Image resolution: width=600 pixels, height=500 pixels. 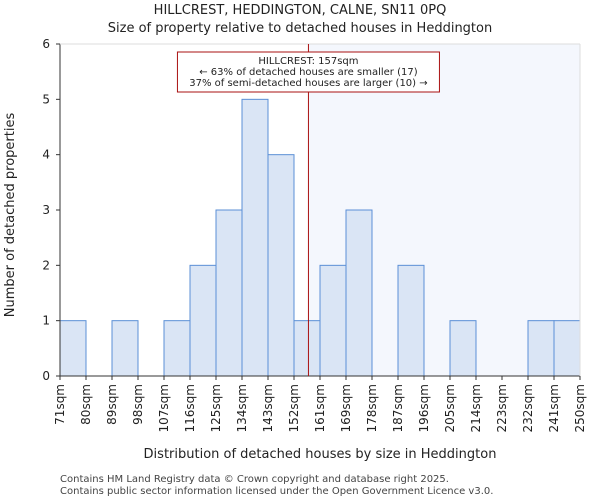 I want to click on x-tick-label-241sqm: 241sqm, so click(x=554, y=408).